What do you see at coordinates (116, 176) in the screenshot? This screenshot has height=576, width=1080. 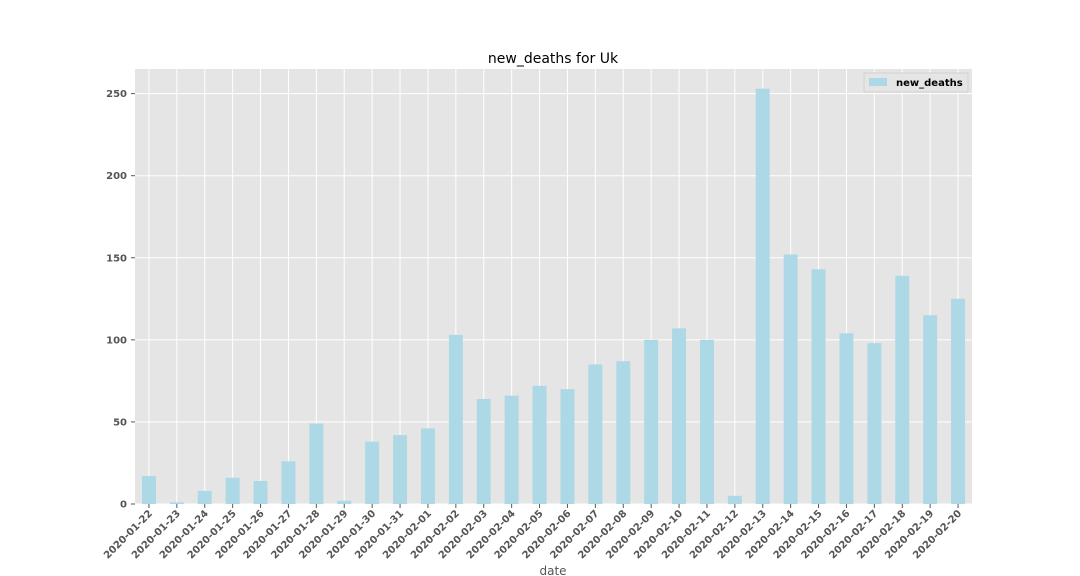 I see `y-tick-label: 200` at bounding box center [116, 176].